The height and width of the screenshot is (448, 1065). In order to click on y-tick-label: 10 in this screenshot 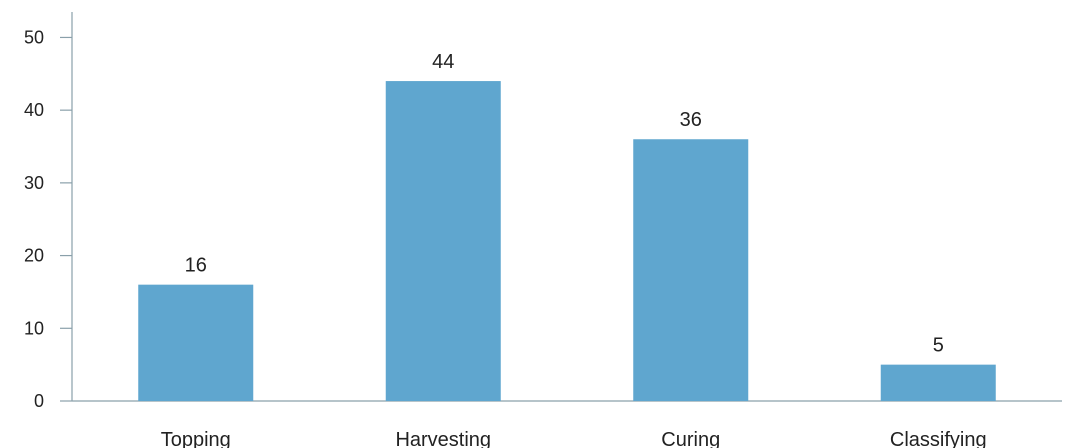, I will do `click(34, 328)`.